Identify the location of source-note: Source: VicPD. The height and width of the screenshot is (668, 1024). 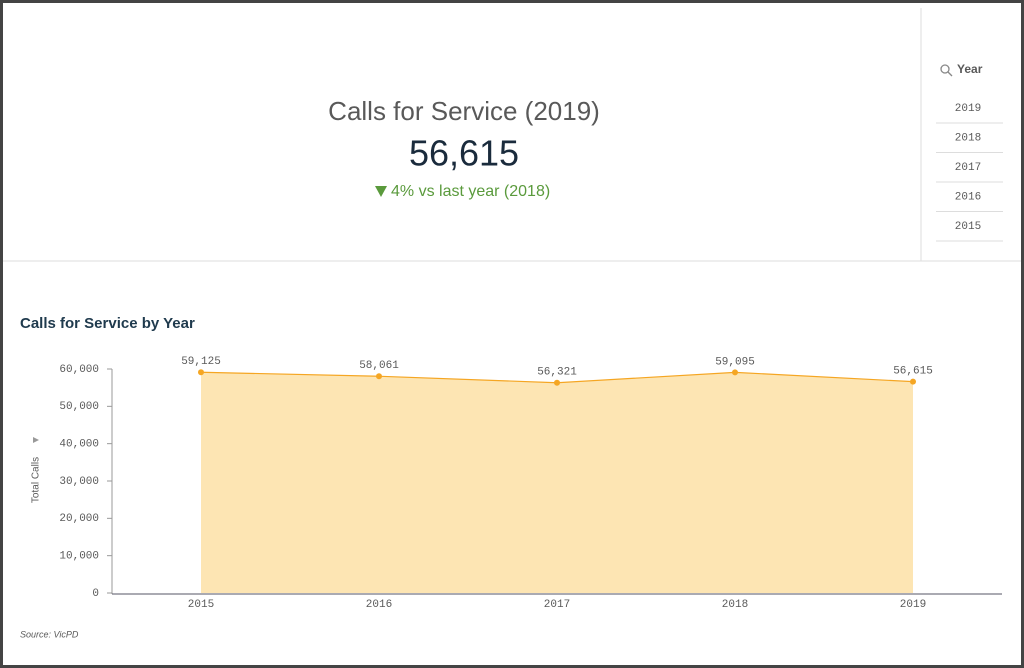
(49, 634).